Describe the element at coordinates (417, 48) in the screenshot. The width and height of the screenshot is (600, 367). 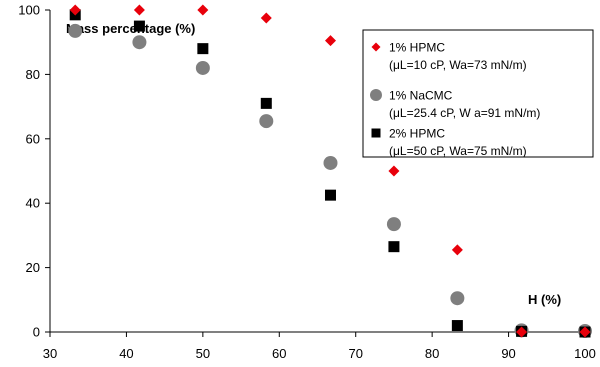
I see `legend-series-name: 1% HPMC` at that location.